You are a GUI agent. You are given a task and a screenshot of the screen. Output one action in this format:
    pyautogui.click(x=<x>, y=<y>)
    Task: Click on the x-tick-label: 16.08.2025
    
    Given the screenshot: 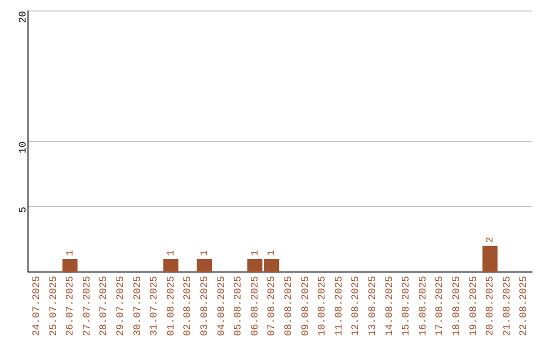 What is the action you would take?
    pyautogui.click(x=424, y=306)
    